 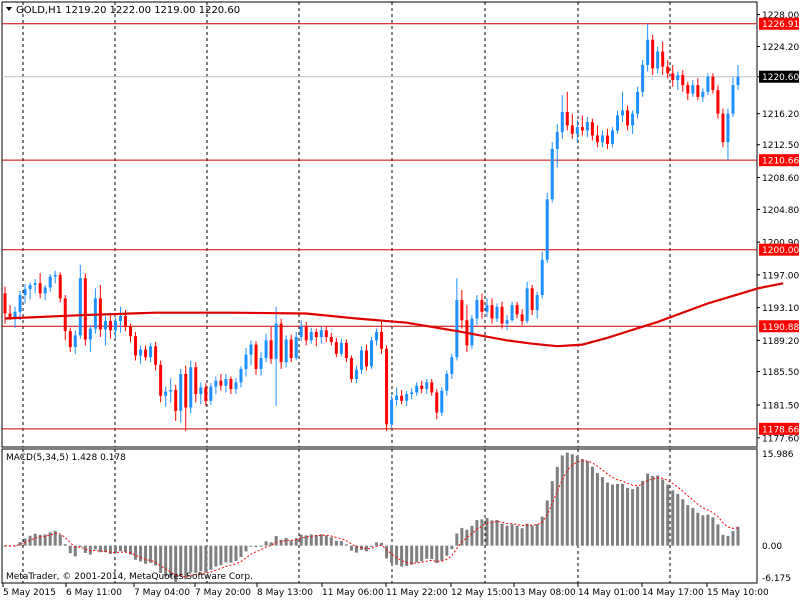 What do you see at coordinates (353, 593) in the screenshot?
I see `time-tick-label: 11 May 06:00` at bounding box center [353, 593].